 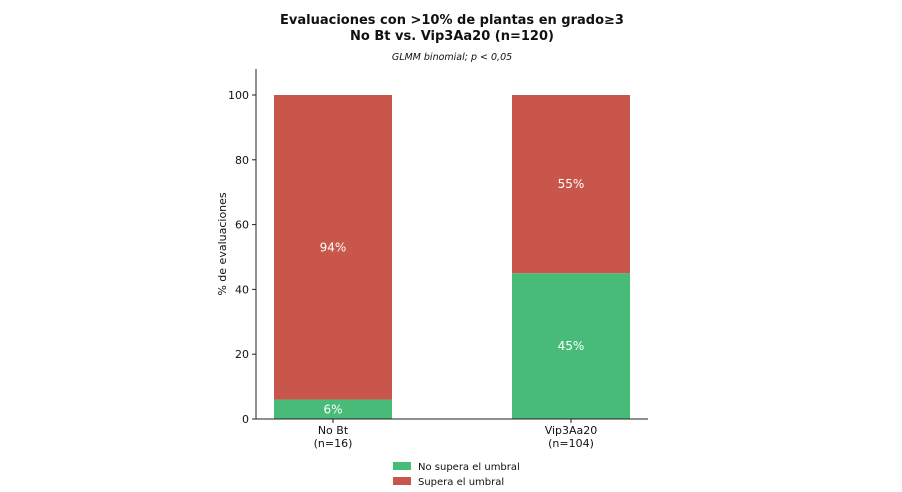 I want to click on bar-data-label: 94%, so click(x=333, y=247).